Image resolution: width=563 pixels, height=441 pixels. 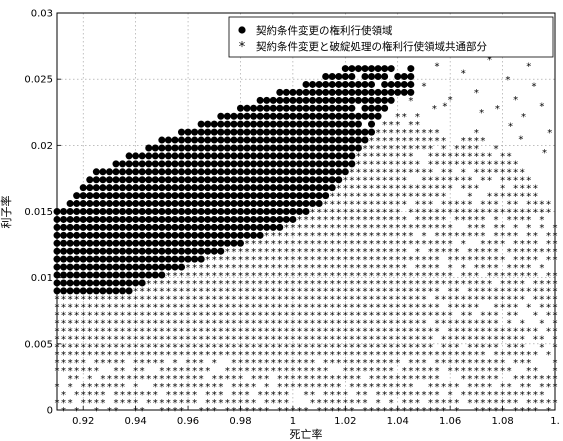 I want to click on x-tick-label: 0.94, so click(x=135, y=421).